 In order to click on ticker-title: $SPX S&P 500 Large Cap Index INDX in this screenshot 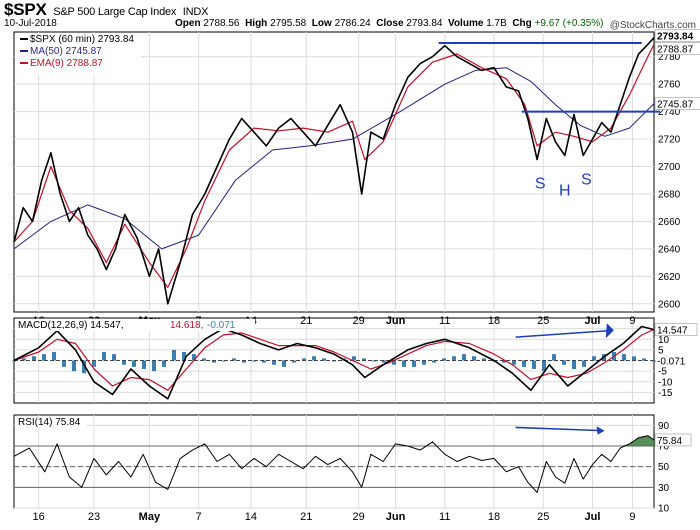, I will do `click(106, 10)`.